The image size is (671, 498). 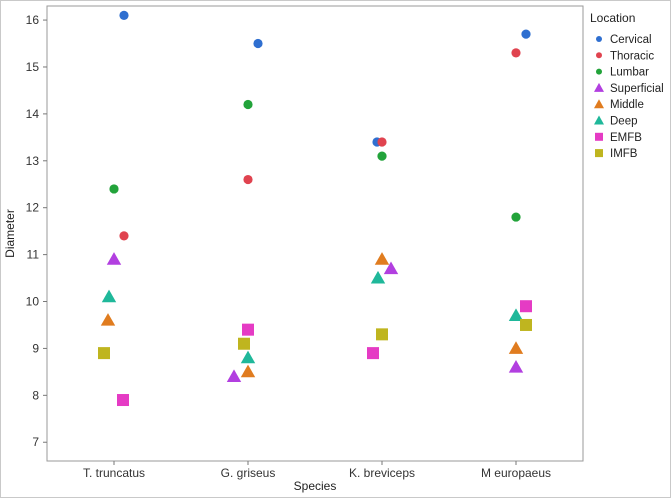 I want to click on legend-label-thoracic: Thoracic, so click(x=632, y=56).